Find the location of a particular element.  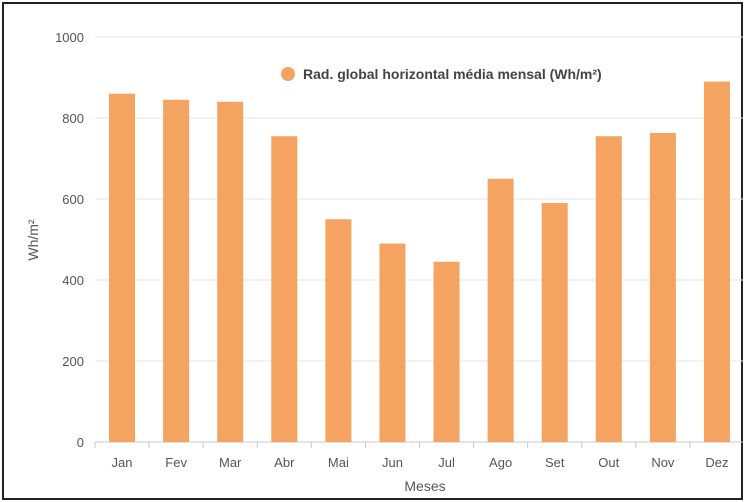

bar-mai is located at coordinates (338, 330).